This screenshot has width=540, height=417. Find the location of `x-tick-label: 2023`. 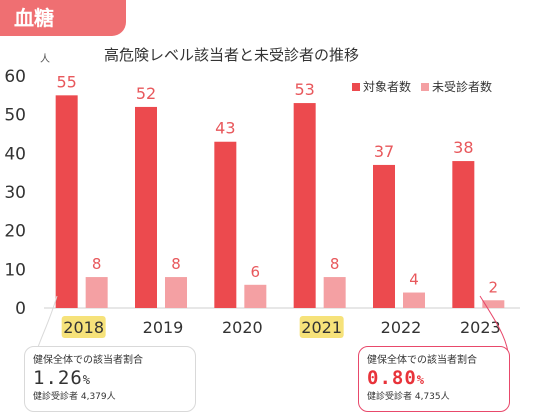

x-tick-label: 2023 is located at coordinates (480, 327).